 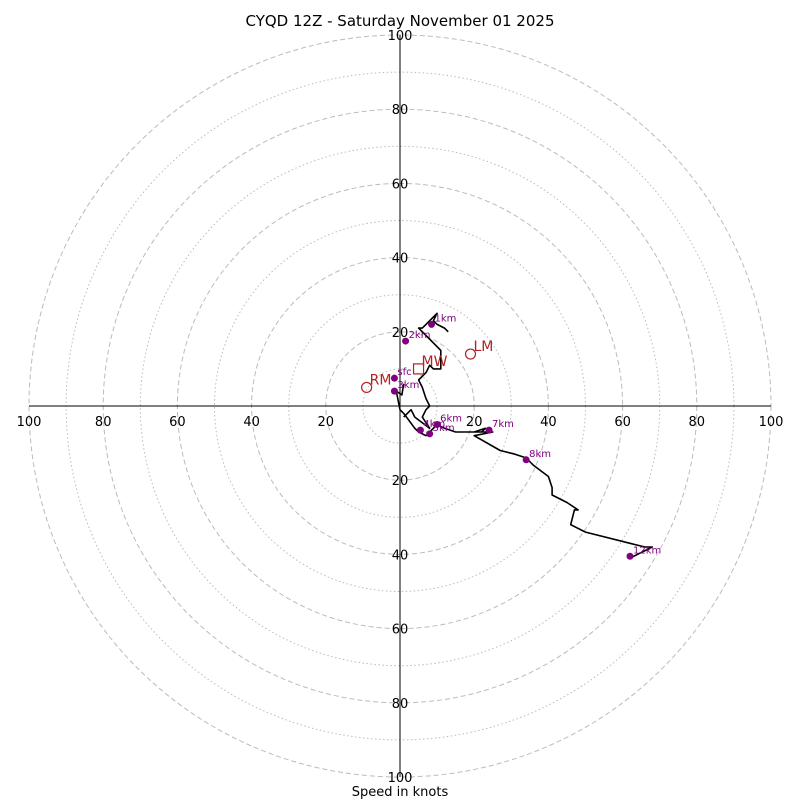 What do you see at coordinates (177, 422) in the screenshot?
I see `tick-left-60: 60` at bounding box center [177, 422].